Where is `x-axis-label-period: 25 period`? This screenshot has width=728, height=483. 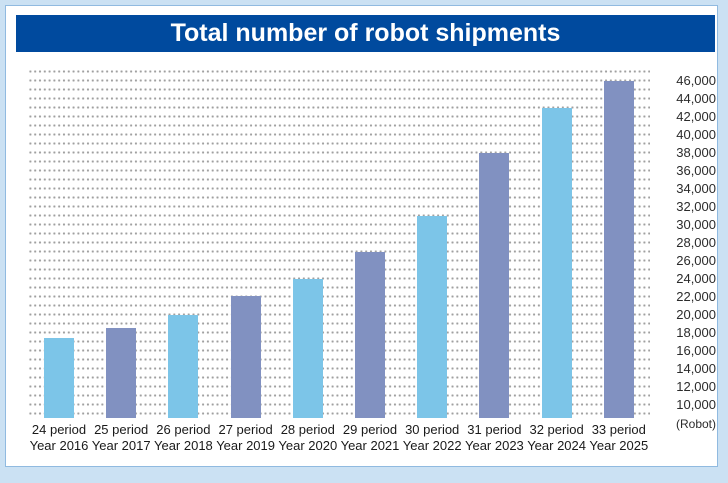
x-axis-label-period: 25 period is located at coordinates (121, 429).